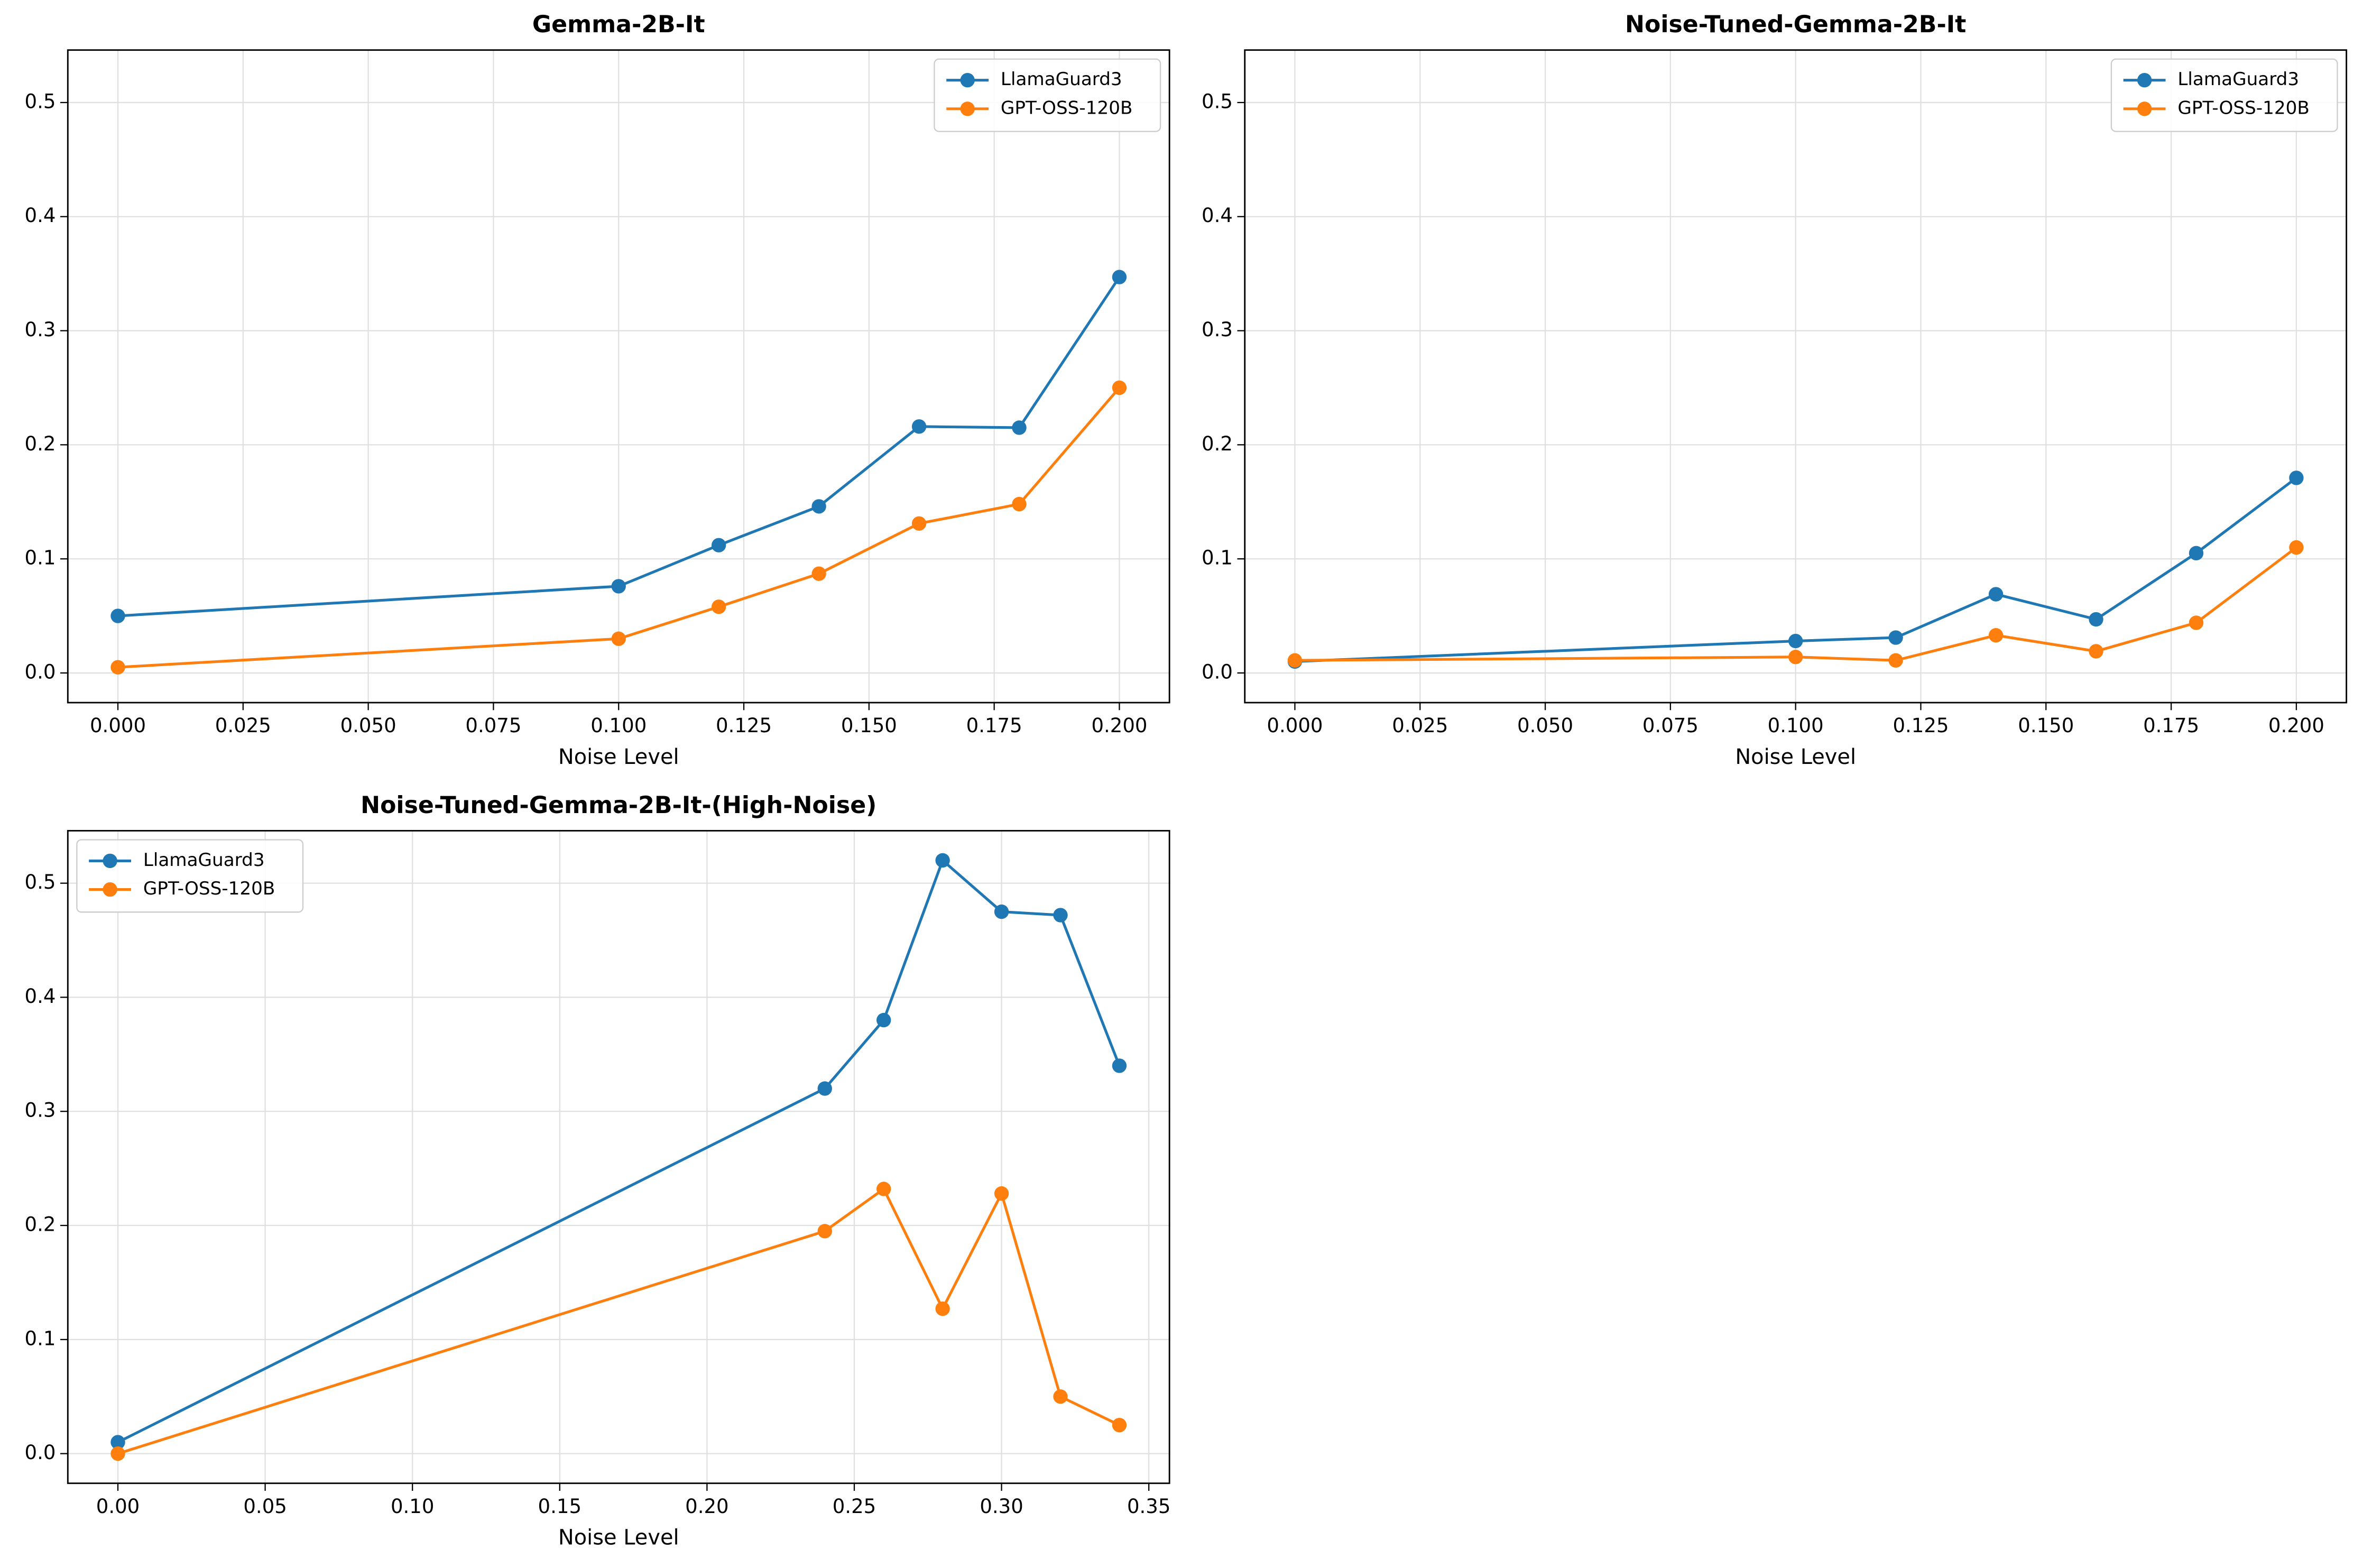  What do you see at coordinates (40, 1452) in the screenshot?
I see `y-tick-label: 0.0` at bounding box center [40, 1452].